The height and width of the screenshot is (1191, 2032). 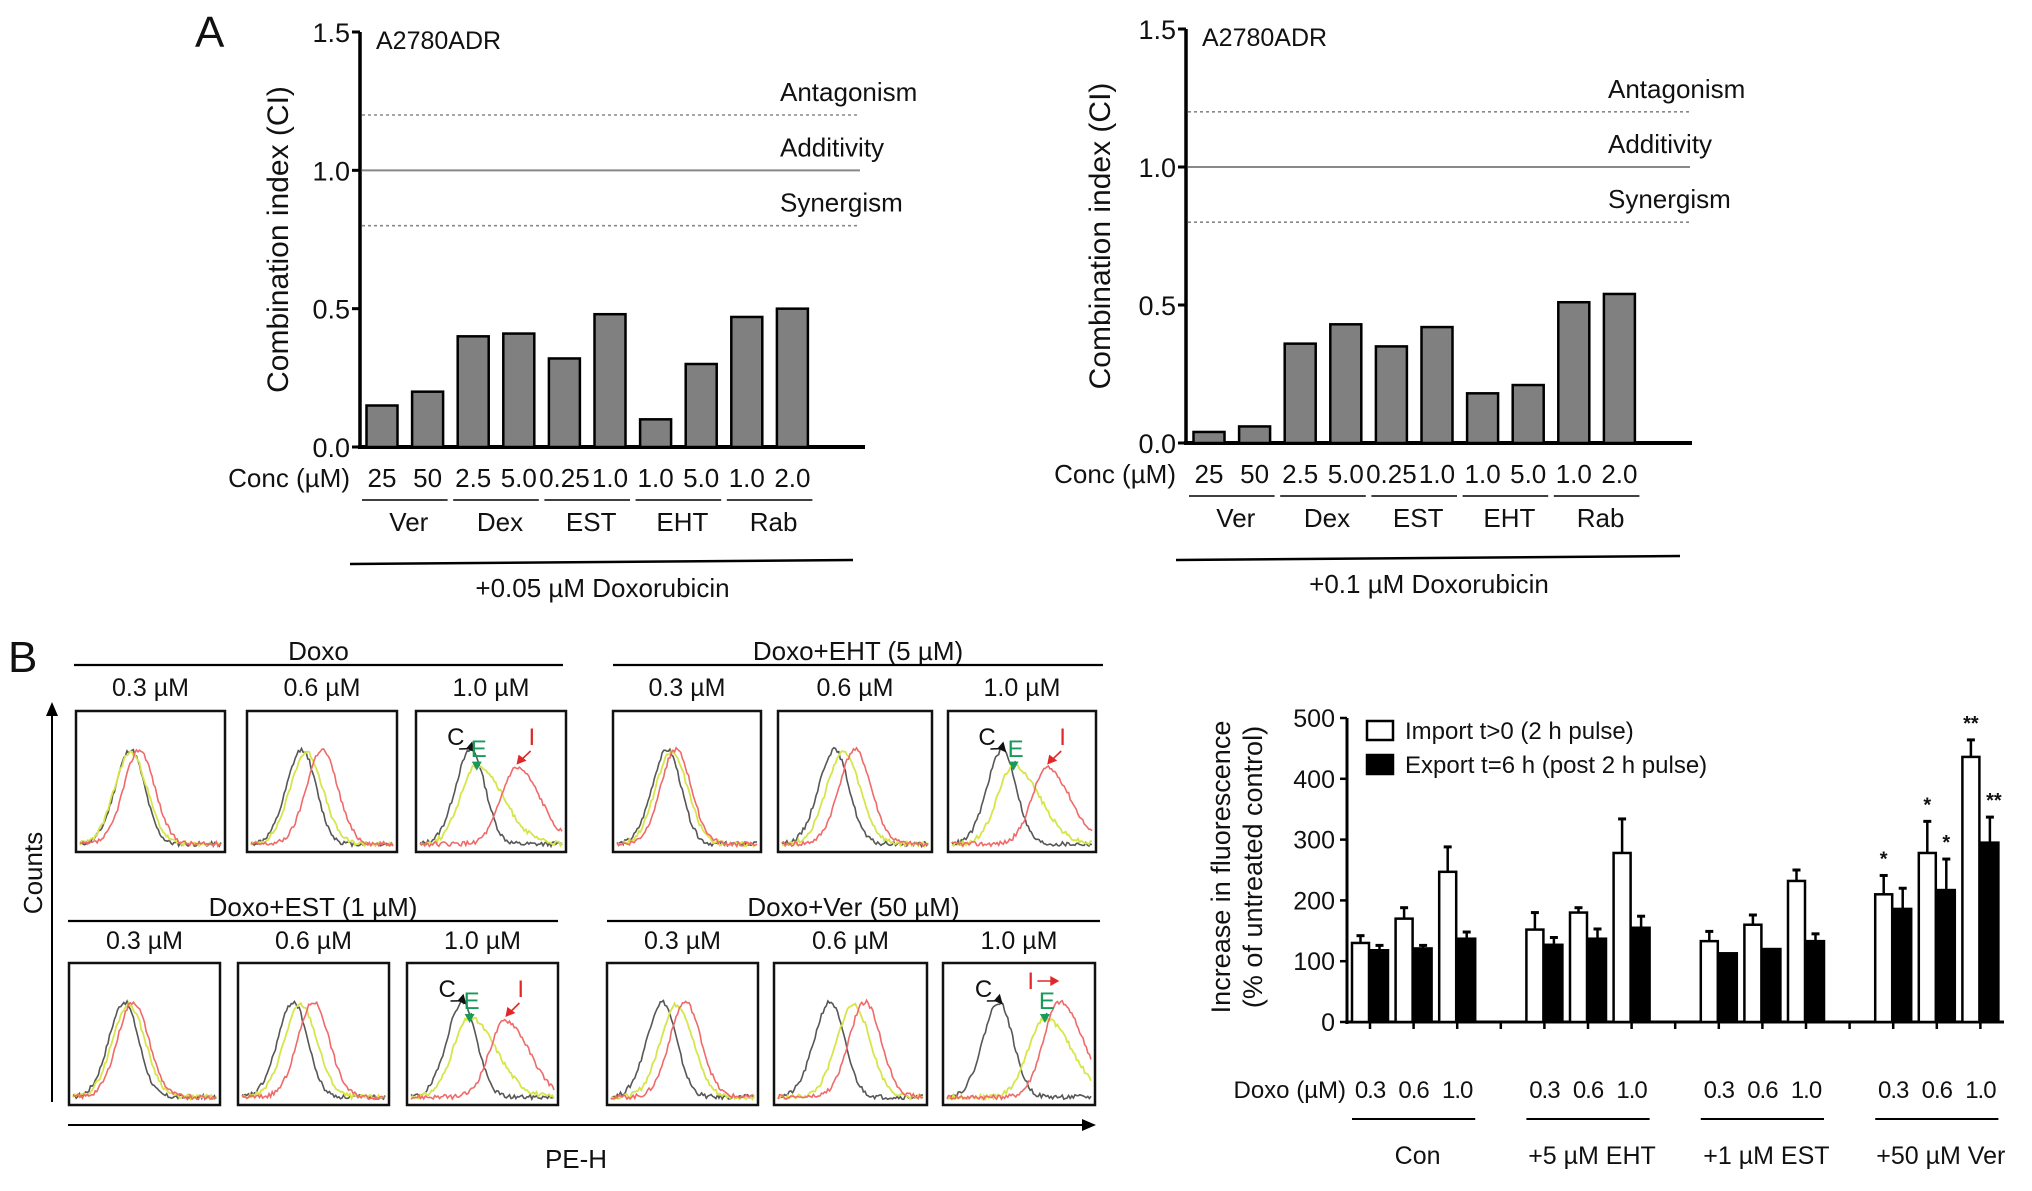 What do you see at coordinates (1328, 1023) in the screenshot?
I see `y-tick-label: 0` at bounding box center [1328, 1023].